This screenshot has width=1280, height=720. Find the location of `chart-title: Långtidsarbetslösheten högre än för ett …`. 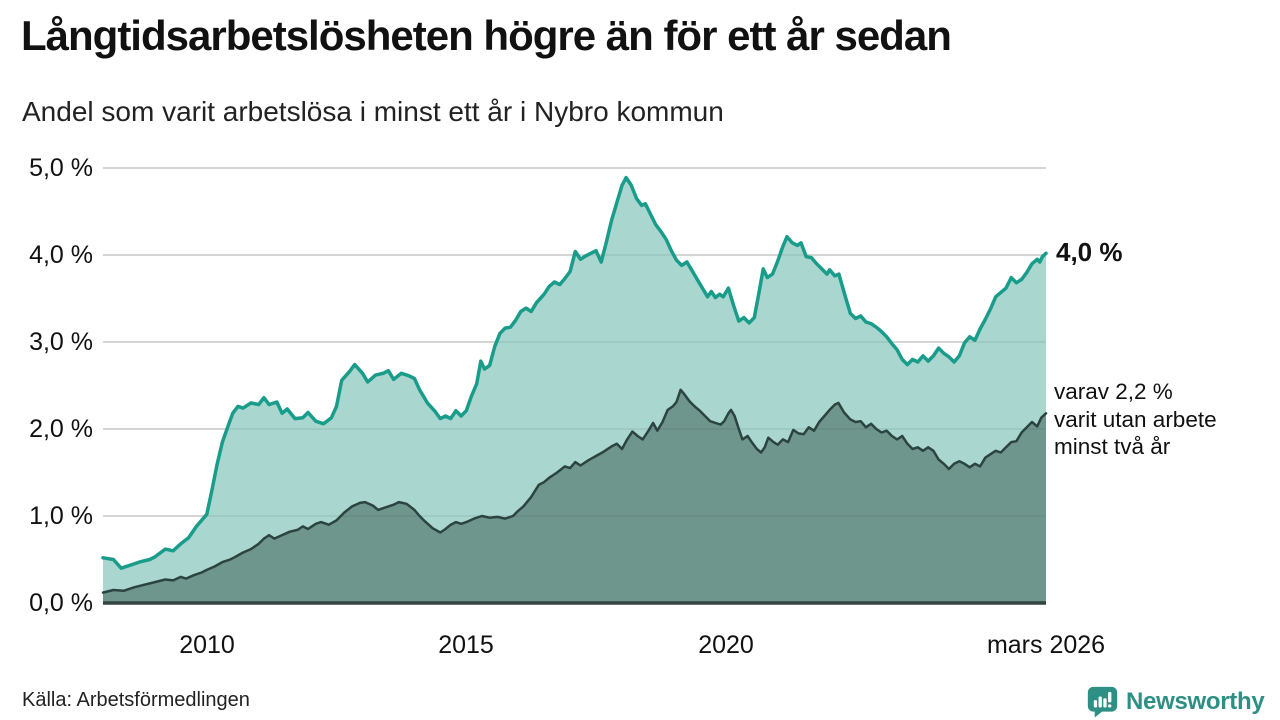

chart-title: Långtidsarbetslösheten högre än för ett … is located at coordinates (486, 35).